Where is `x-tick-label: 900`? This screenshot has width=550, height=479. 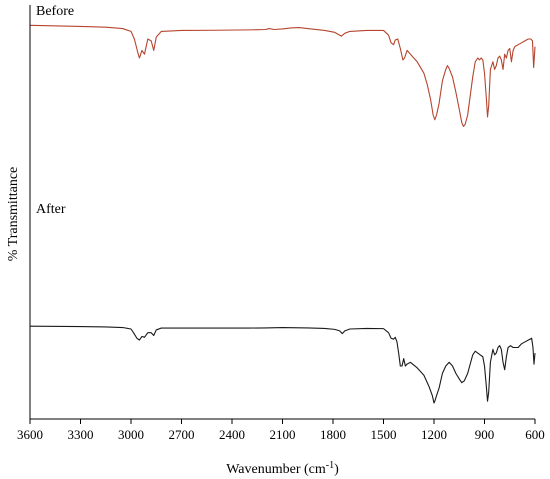 x-tick-label: 900 is located at coordinates (485, 434).